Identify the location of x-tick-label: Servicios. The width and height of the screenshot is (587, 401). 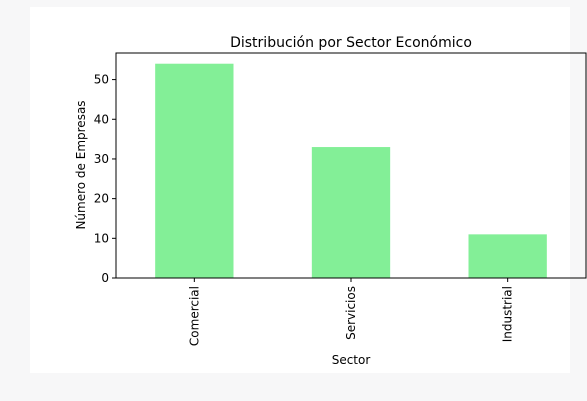
(351, 313).